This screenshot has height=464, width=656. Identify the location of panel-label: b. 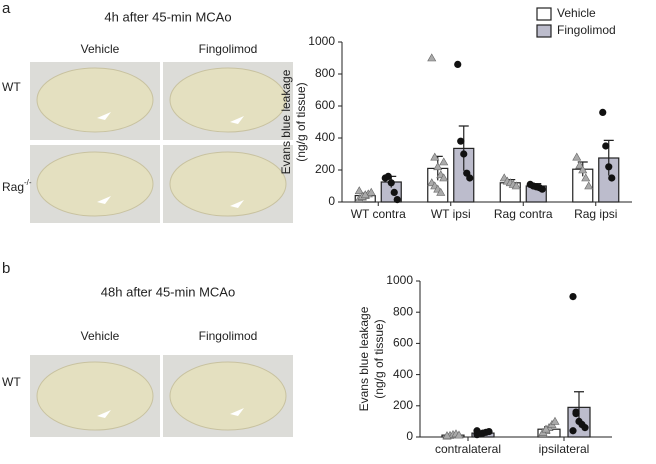
(6, 268).